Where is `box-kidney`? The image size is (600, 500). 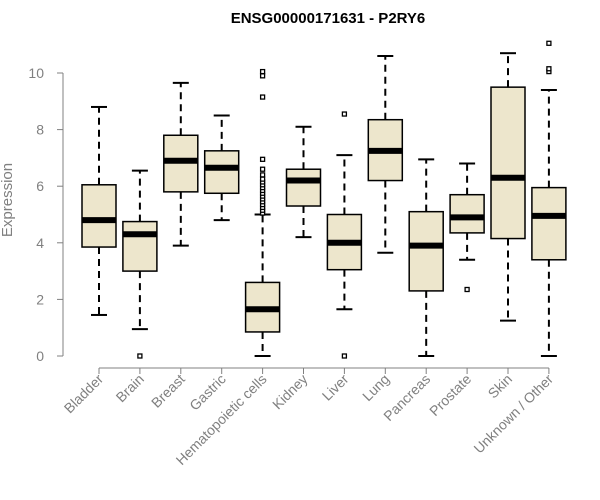
box-kidney is located at coordinates (303, 182).